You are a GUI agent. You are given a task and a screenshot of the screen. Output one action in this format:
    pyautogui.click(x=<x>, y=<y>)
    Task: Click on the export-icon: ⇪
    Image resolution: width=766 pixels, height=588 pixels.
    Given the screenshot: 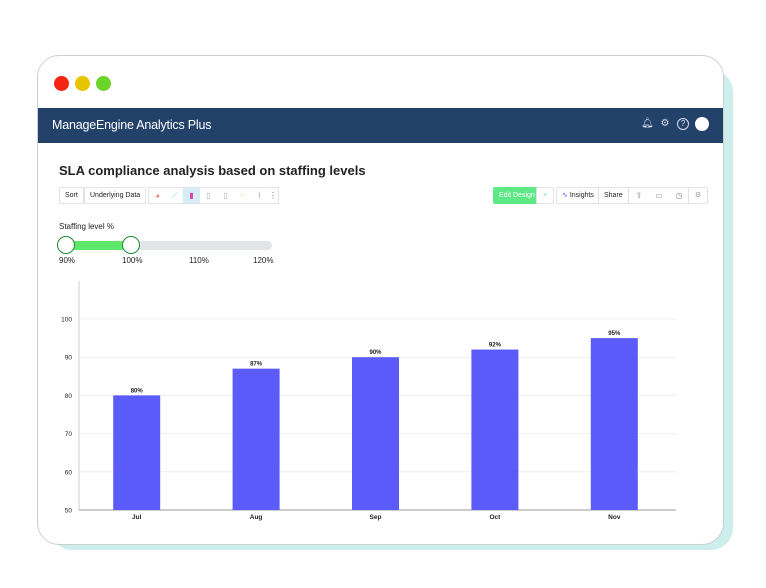 What is the action you would take?
    pyautogui.click(x=639, y=195)
    